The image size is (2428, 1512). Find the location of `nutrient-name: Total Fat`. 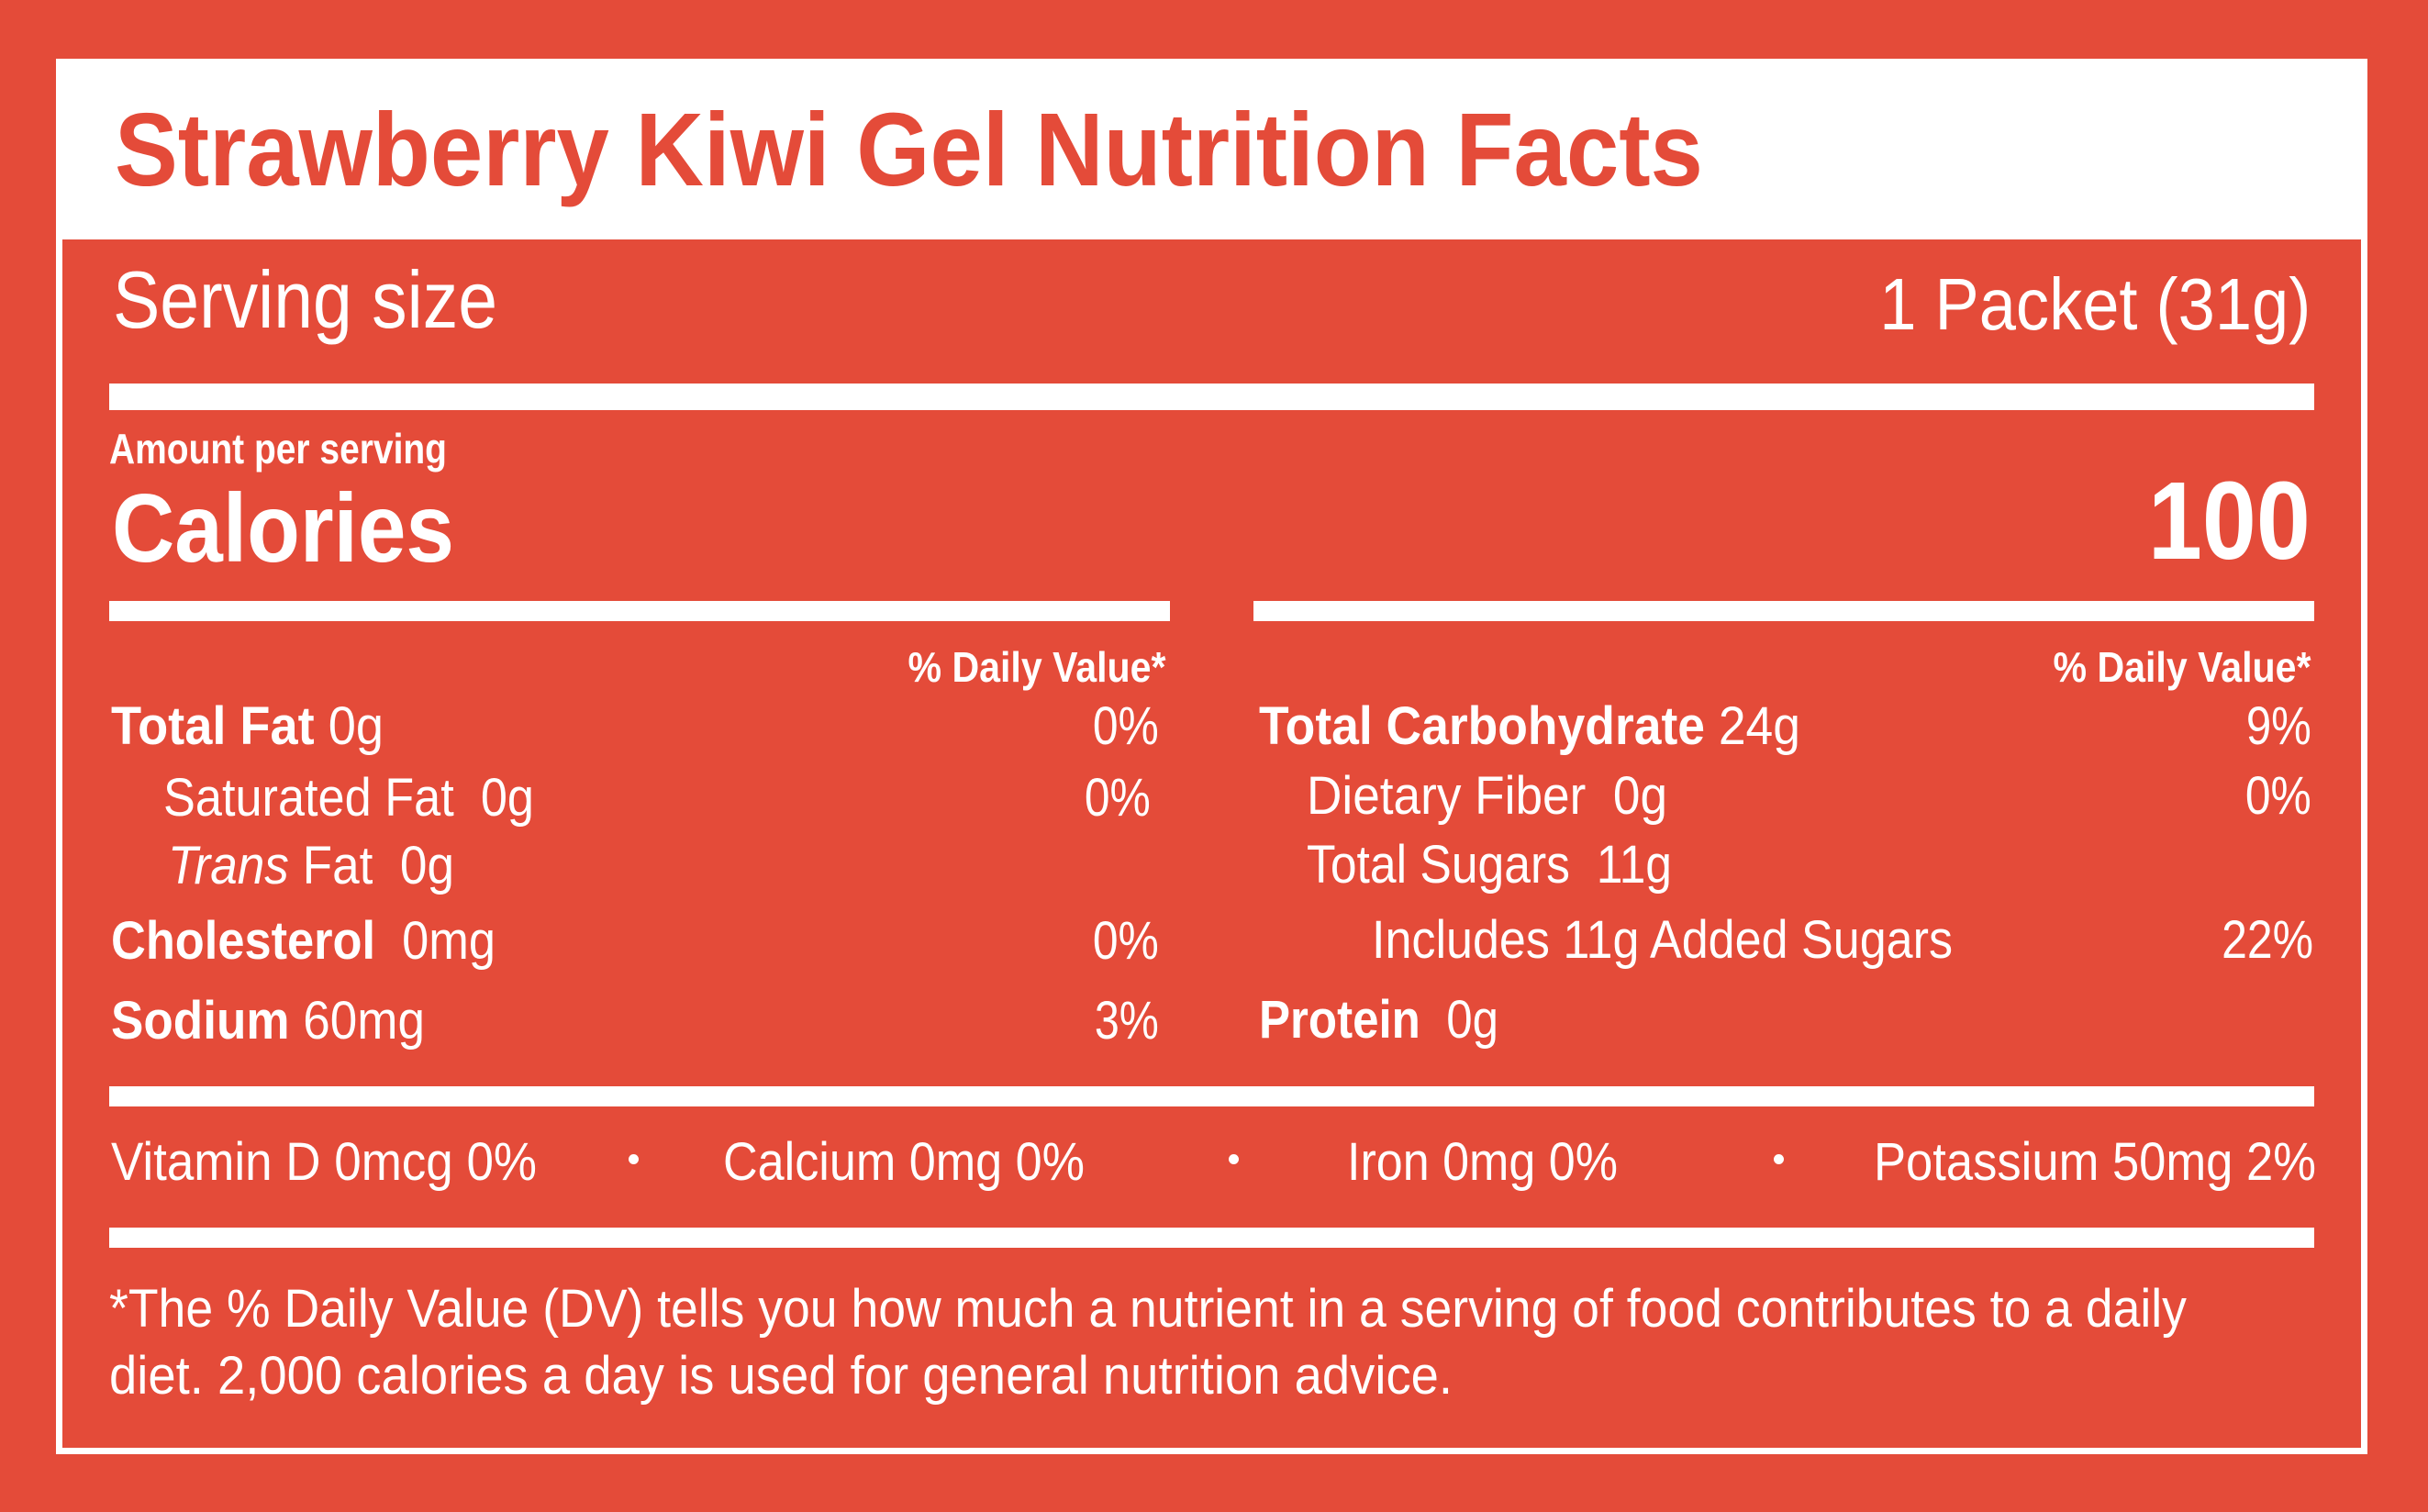

nutrient-name: Total Fat is located at coordinates (213, 726).